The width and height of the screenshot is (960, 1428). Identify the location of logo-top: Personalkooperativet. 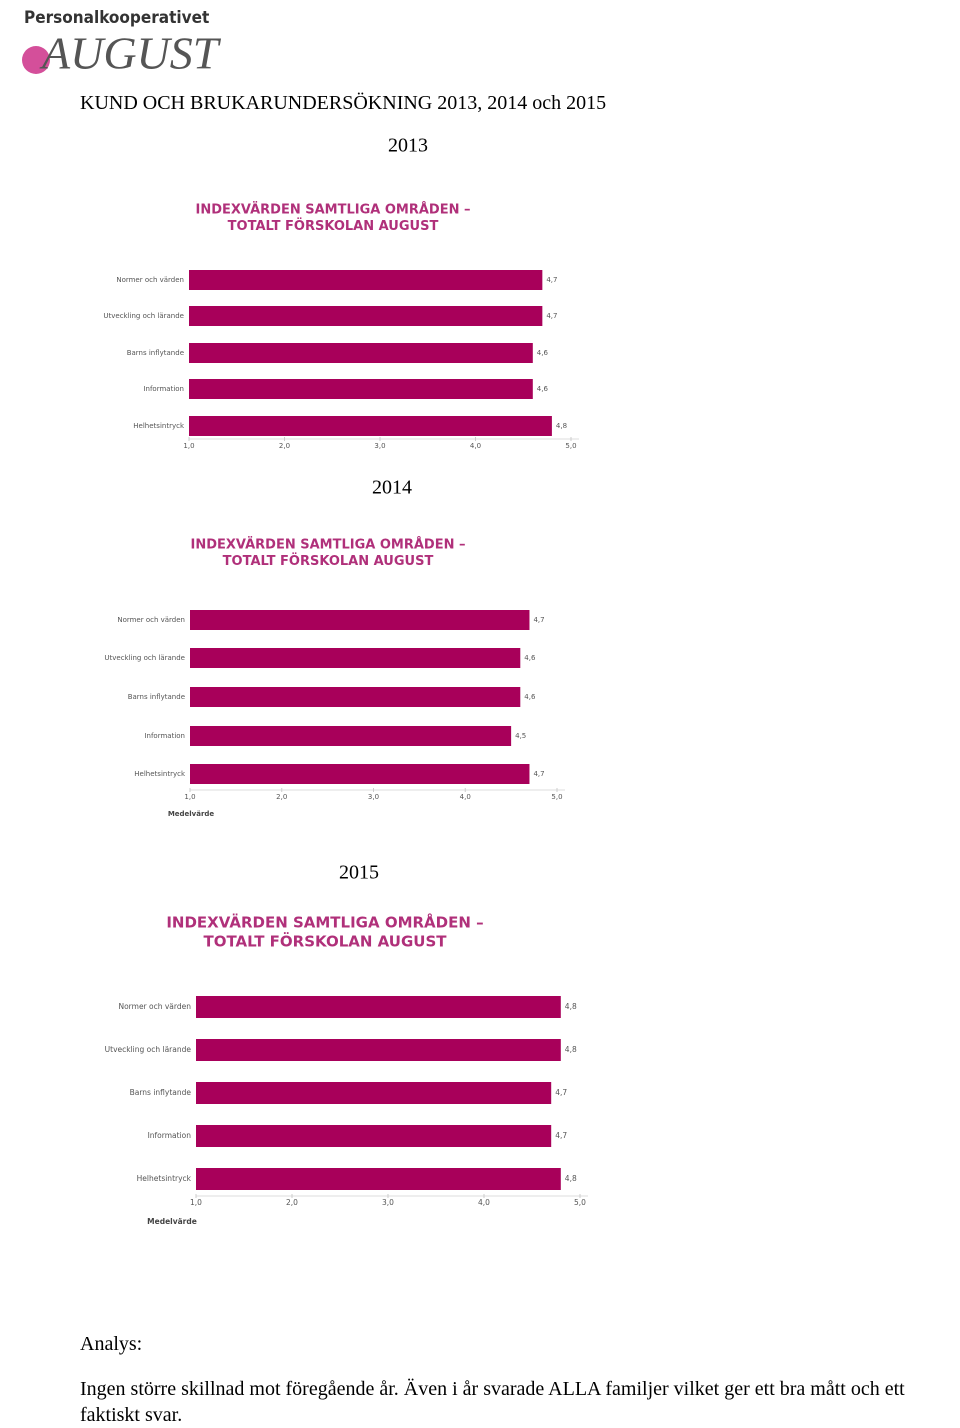
(116, 18).